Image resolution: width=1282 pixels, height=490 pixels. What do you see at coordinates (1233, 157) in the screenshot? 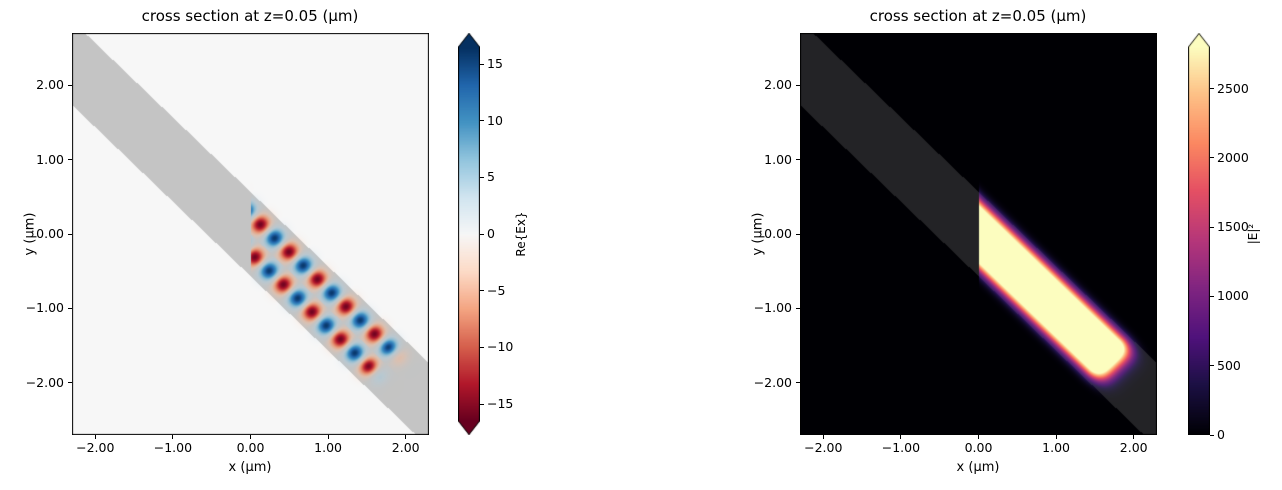
I see `colorbar-tick-label: 2000` at bounding box center [1233, 157].